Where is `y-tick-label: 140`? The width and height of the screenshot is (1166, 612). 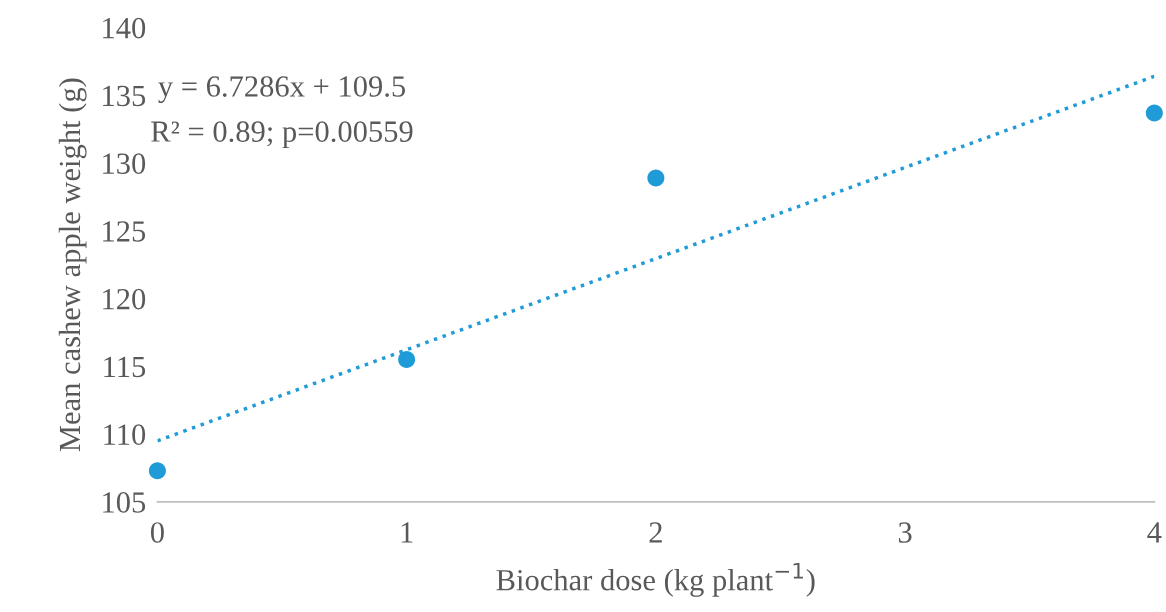
y-tick-label: 140 is located at coordinates (124, 28).